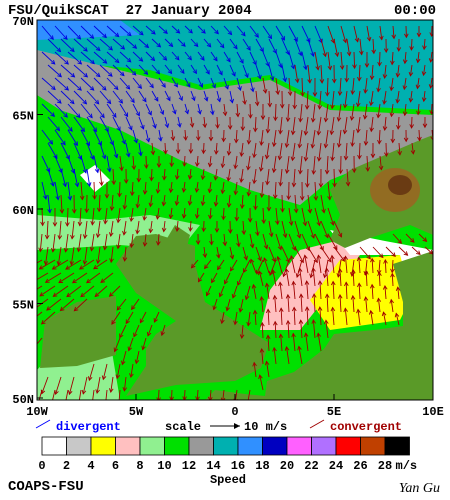 This screenshot has height=500, width=450. What do you see at coordinates (201, 446) in the screenshot?
I see `colorbar-cell` at bounding box center [201, 446].